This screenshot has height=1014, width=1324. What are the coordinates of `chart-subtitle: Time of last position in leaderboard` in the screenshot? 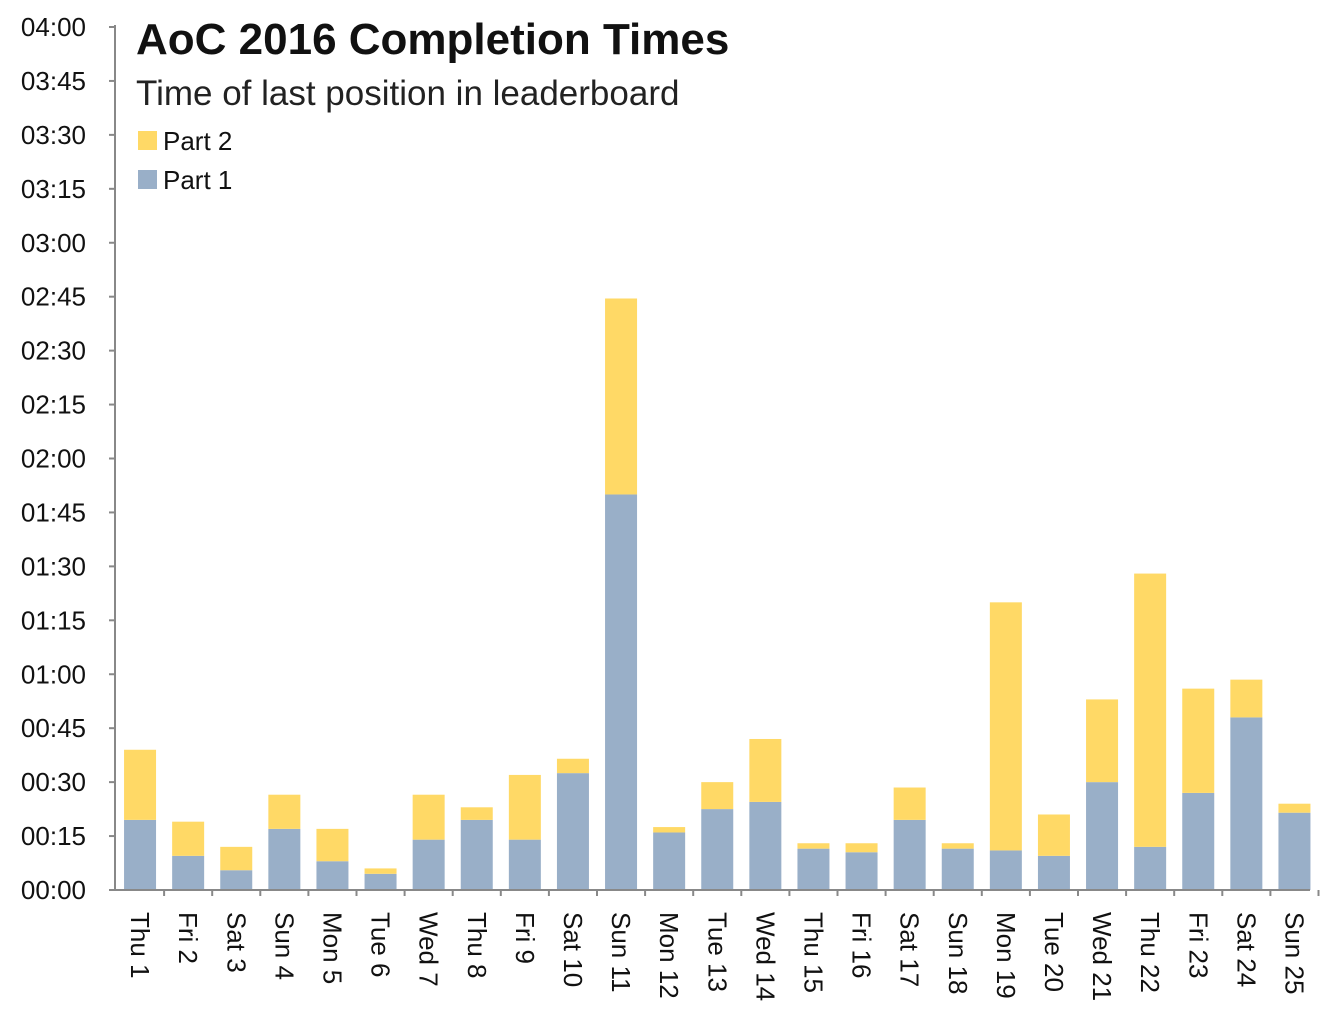 It's located at (407, 93).